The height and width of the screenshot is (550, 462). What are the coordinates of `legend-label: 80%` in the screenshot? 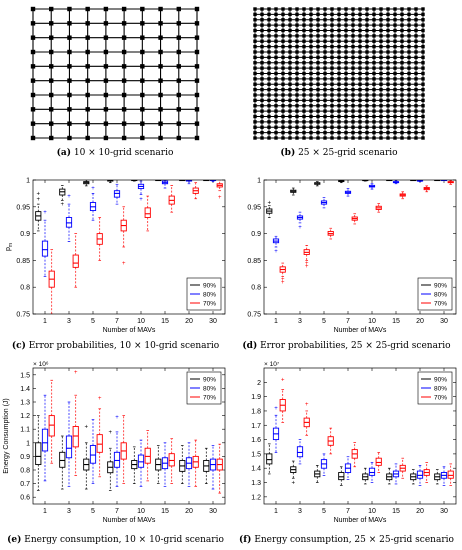 It's located at (440, 389).